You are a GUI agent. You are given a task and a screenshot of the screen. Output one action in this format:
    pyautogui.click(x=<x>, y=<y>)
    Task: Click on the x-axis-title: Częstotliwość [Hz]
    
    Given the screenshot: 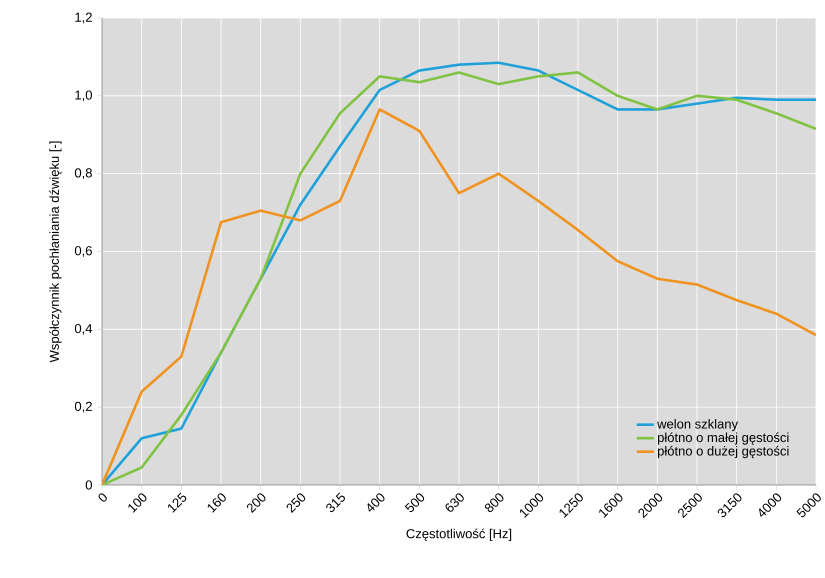 What is the action you would take?
    pyautogui.click(x=459, y=534)
    